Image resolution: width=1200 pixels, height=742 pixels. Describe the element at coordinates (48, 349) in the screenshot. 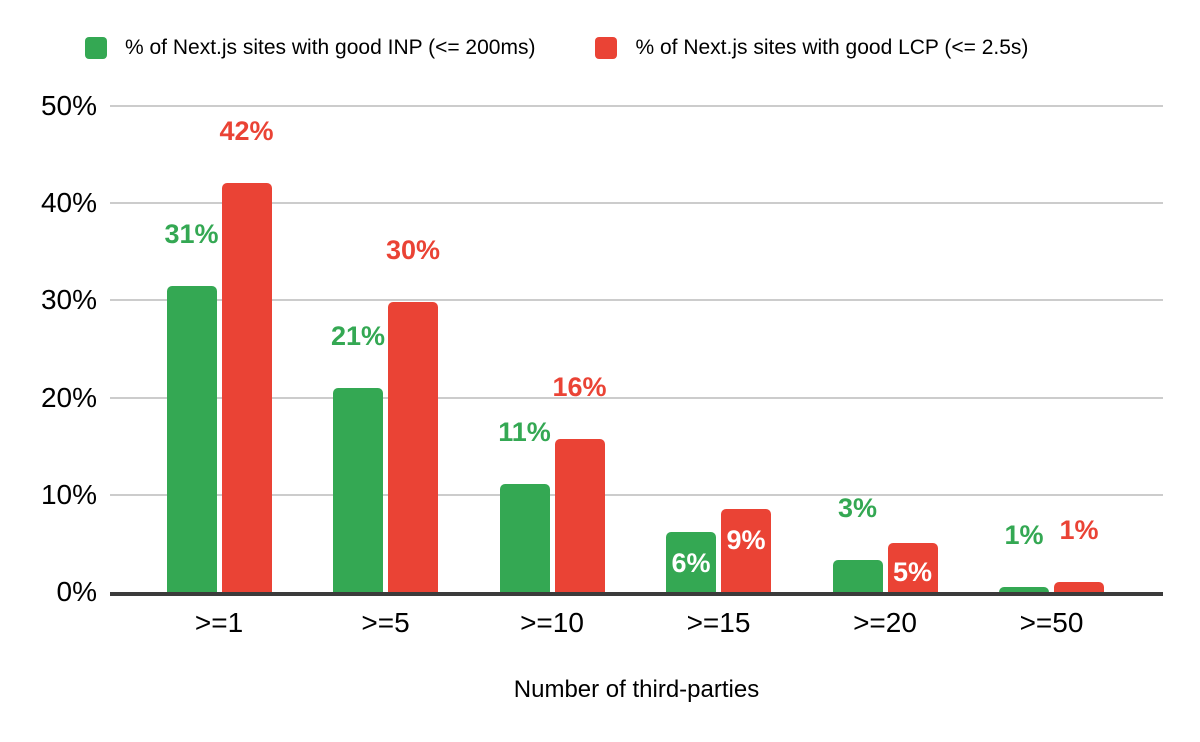

I see `y-axis: 50% 40% 30% 20% 10% 0%` at that location.